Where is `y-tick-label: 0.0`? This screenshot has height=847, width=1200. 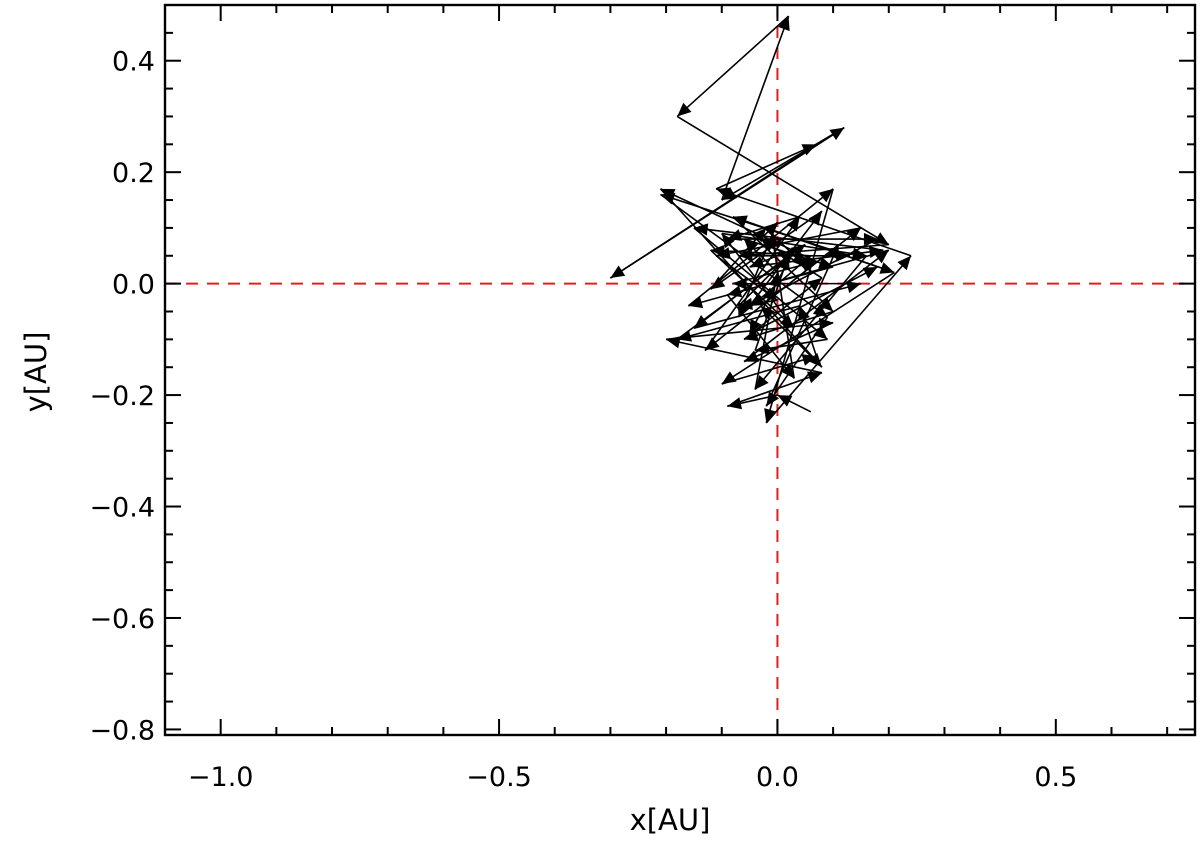 y-tick-label: 0.0 is located at coordinates (133, 285).